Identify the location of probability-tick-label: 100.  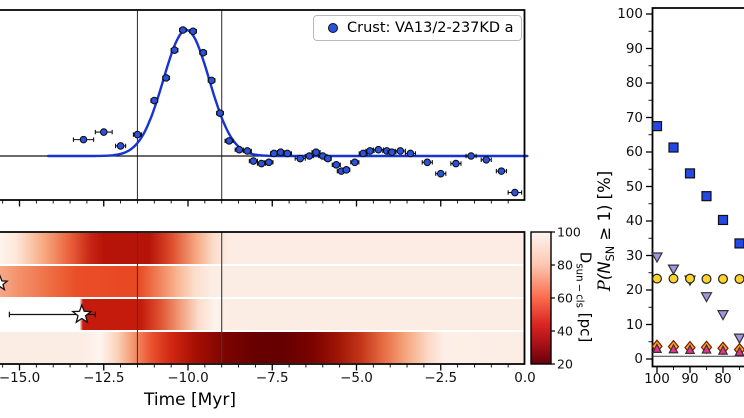
(630, 14).